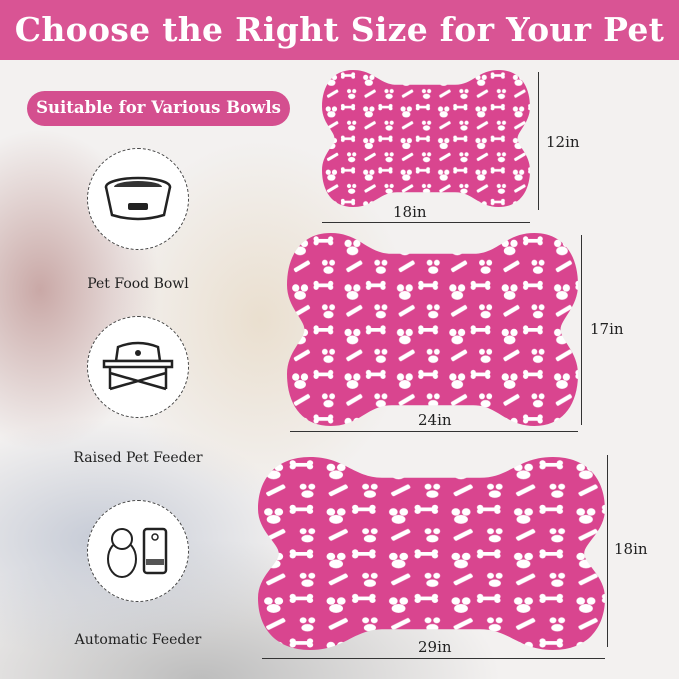  Describe the element at coordinates (432, 329) in the screenshot. I see `medium-mat` at that location.